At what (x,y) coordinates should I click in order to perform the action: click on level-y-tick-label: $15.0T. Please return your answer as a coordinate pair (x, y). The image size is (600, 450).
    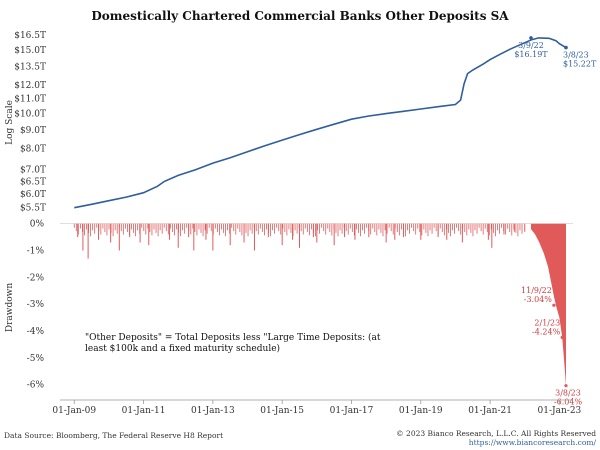
    Looking at the image, I should click on (30, 51).